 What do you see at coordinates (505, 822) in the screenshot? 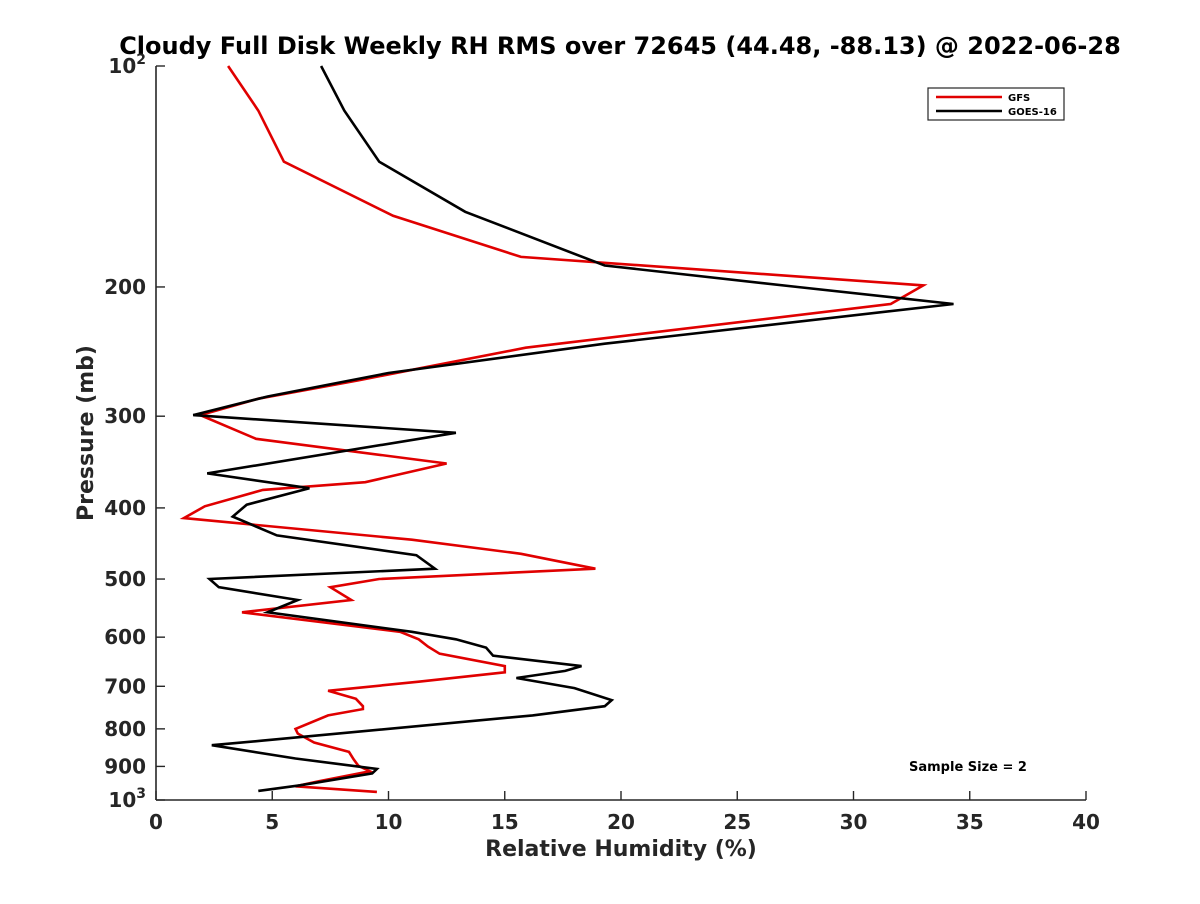
I see `x-tick-label: 15` at bounding box center [505, 822].